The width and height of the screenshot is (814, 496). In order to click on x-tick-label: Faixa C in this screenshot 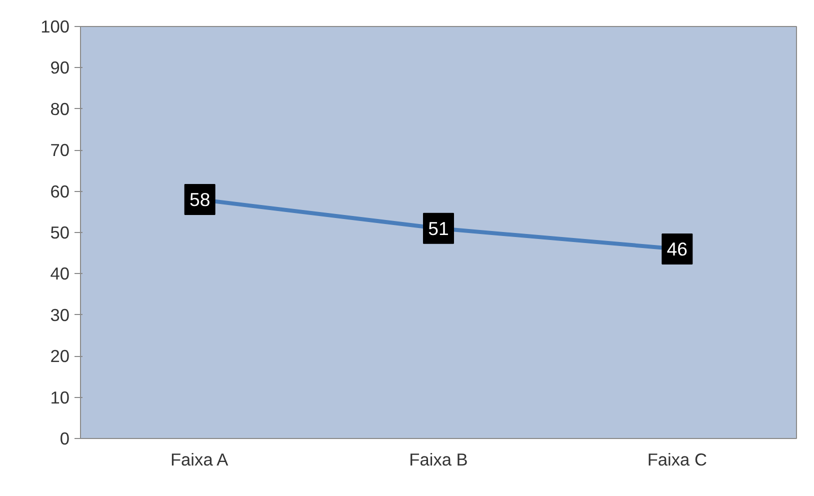, I will do `click(677, 460)`.